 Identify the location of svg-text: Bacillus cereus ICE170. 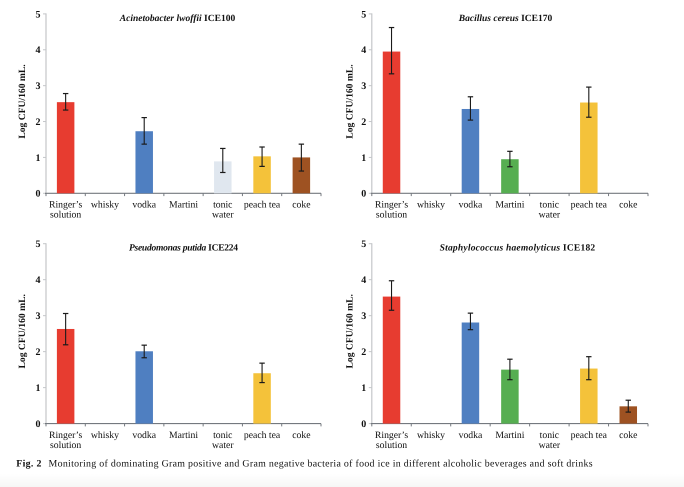
(505, 19).